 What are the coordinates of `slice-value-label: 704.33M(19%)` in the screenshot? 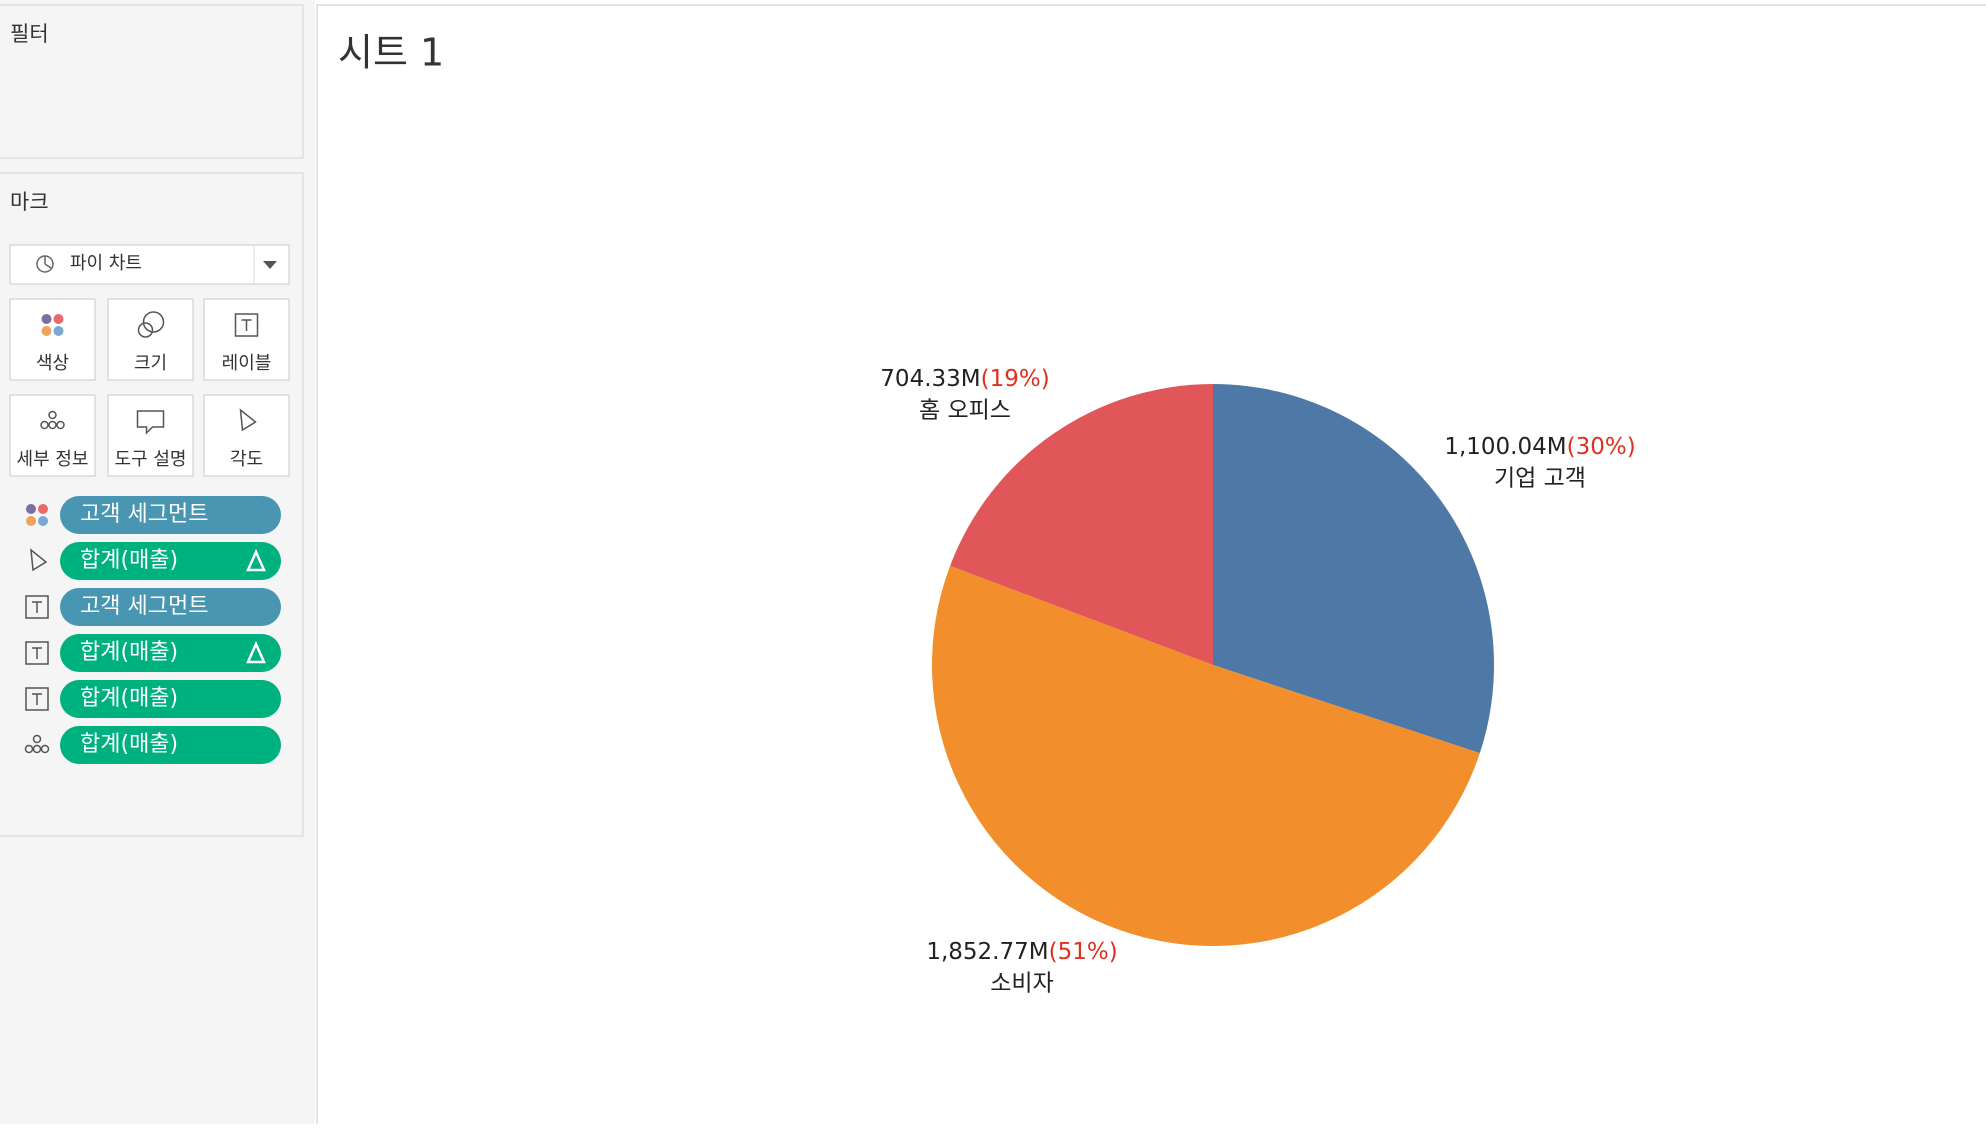 It's located at (964, 379).